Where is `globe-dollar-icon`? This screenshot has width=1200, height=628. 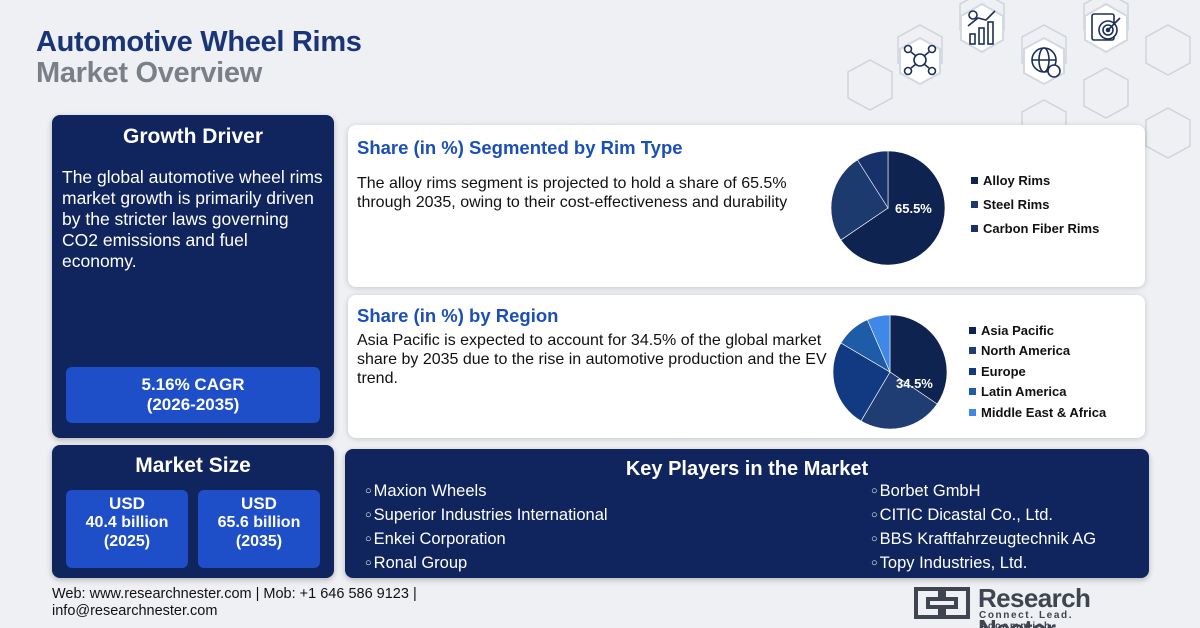 globe-dollar-icon is located at coordinates (1046, 62).